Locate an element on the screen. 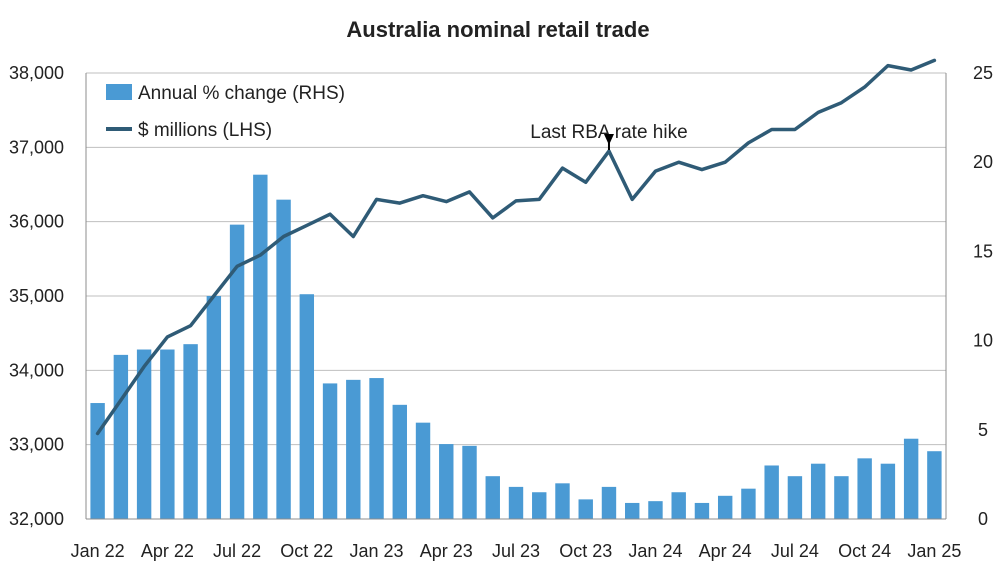  x-tick-label: Jan 24 is located at coordinates (655, 551).